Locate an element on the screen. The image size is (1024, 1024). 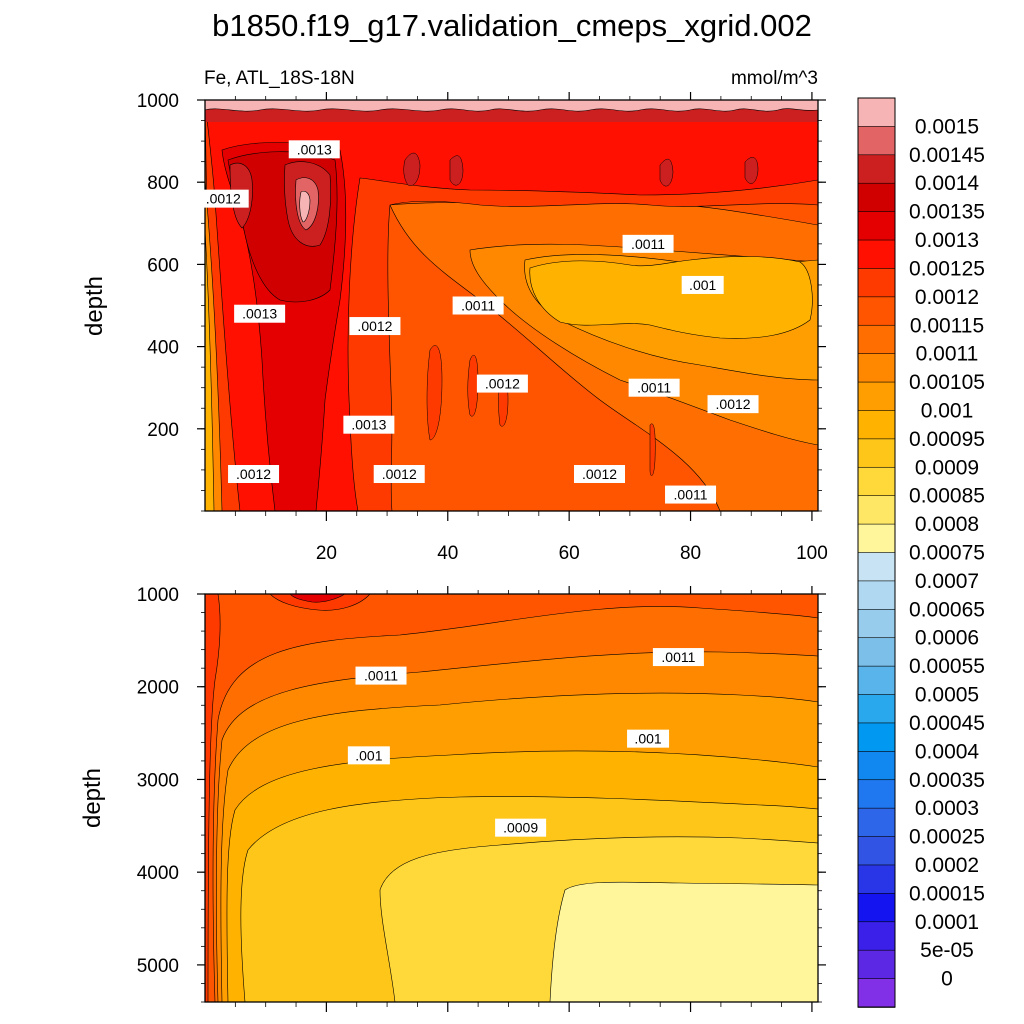
y-tick-label: 5000 is located at coordinates (158, 966).